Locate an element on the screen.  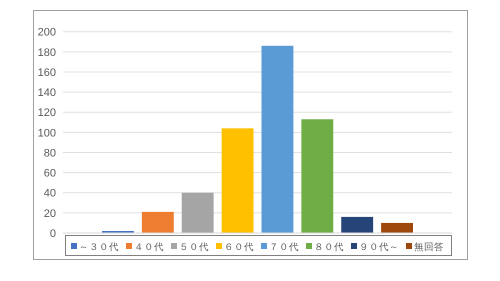
y-tick-label: 180 is located at coordinates (47, 52).